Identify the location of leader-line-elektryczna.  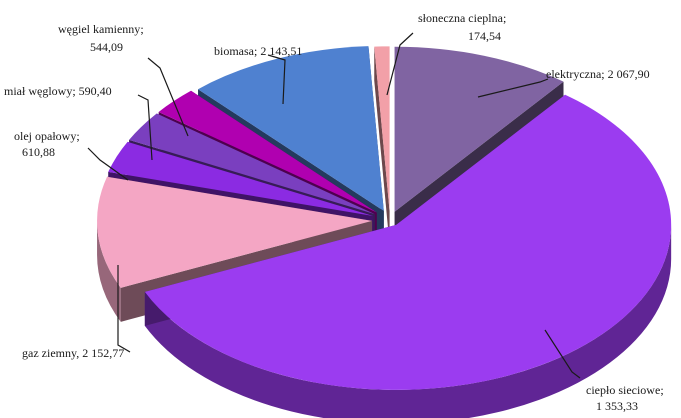
(513, 88).